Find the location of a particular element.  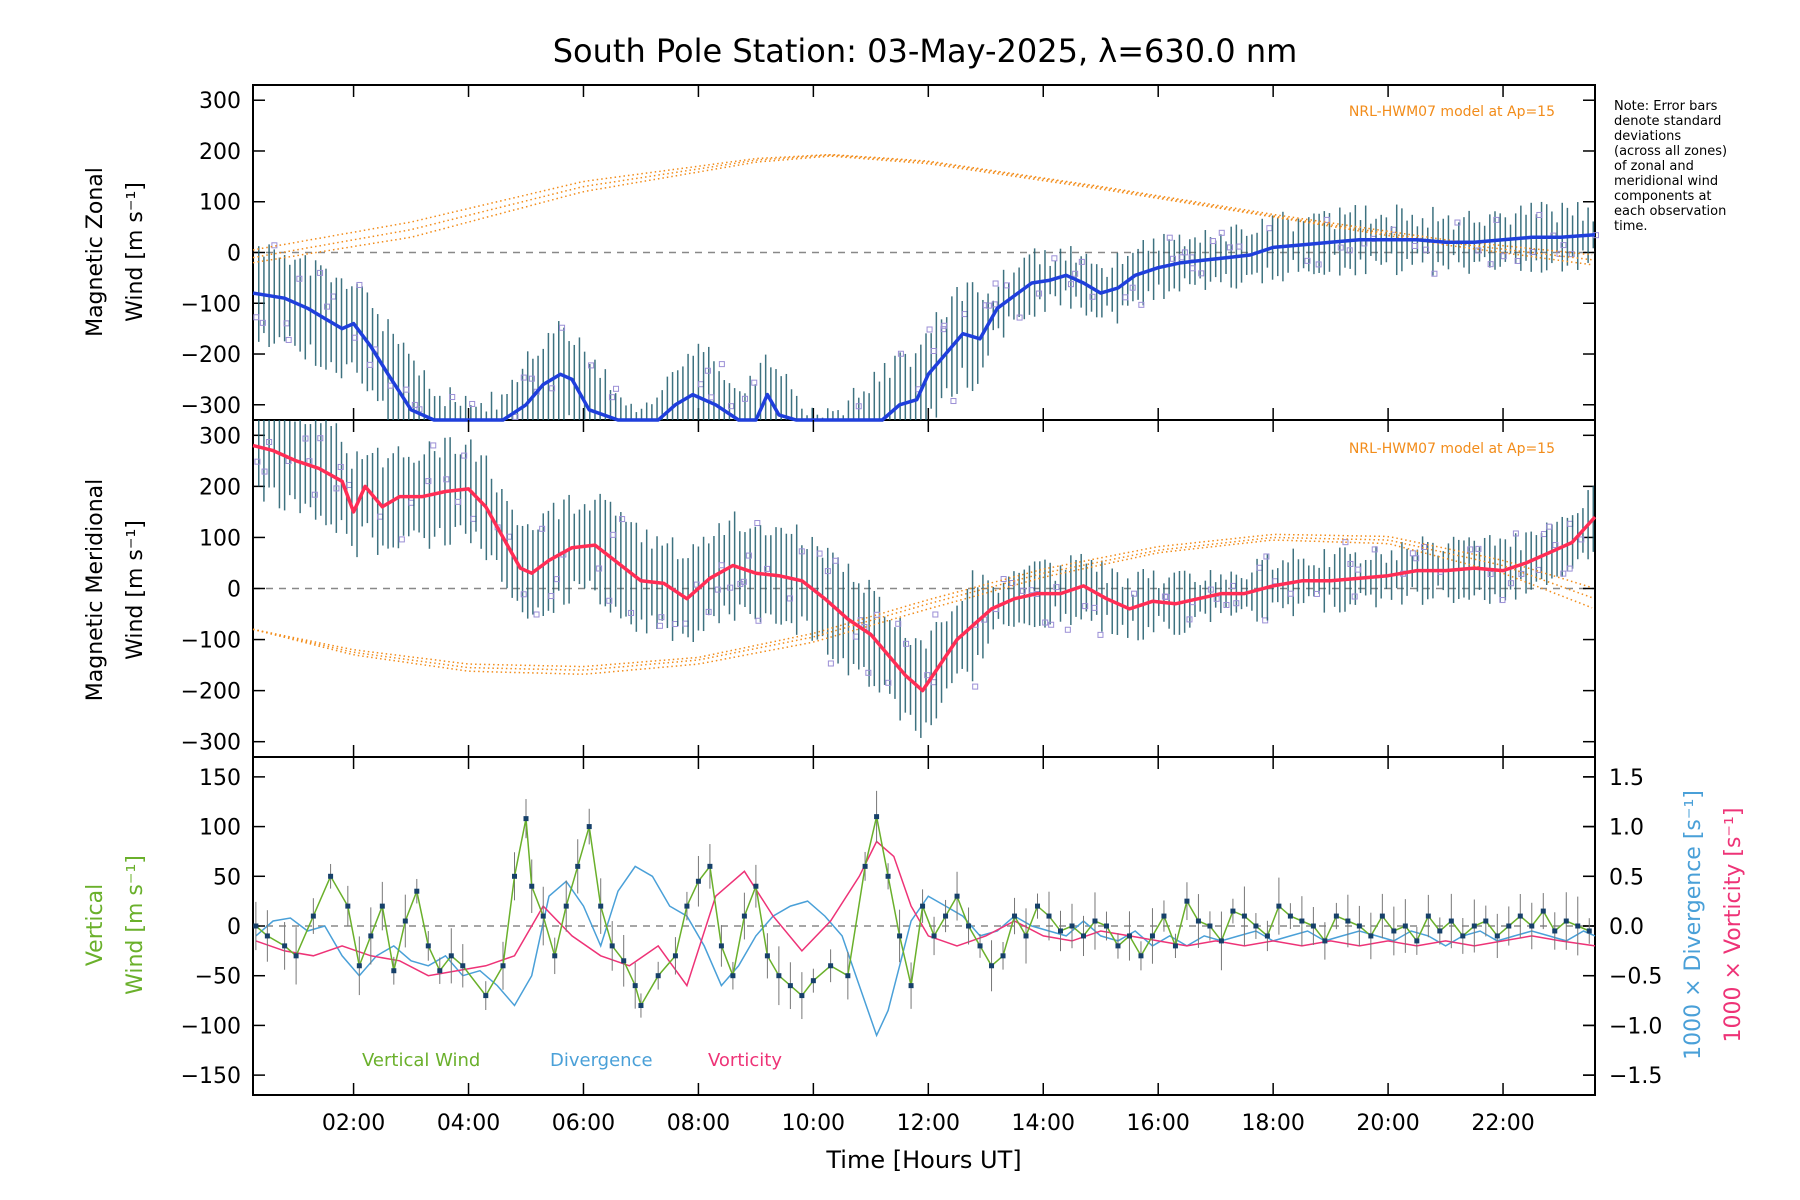

series-line is located at coordinates (924, 327).